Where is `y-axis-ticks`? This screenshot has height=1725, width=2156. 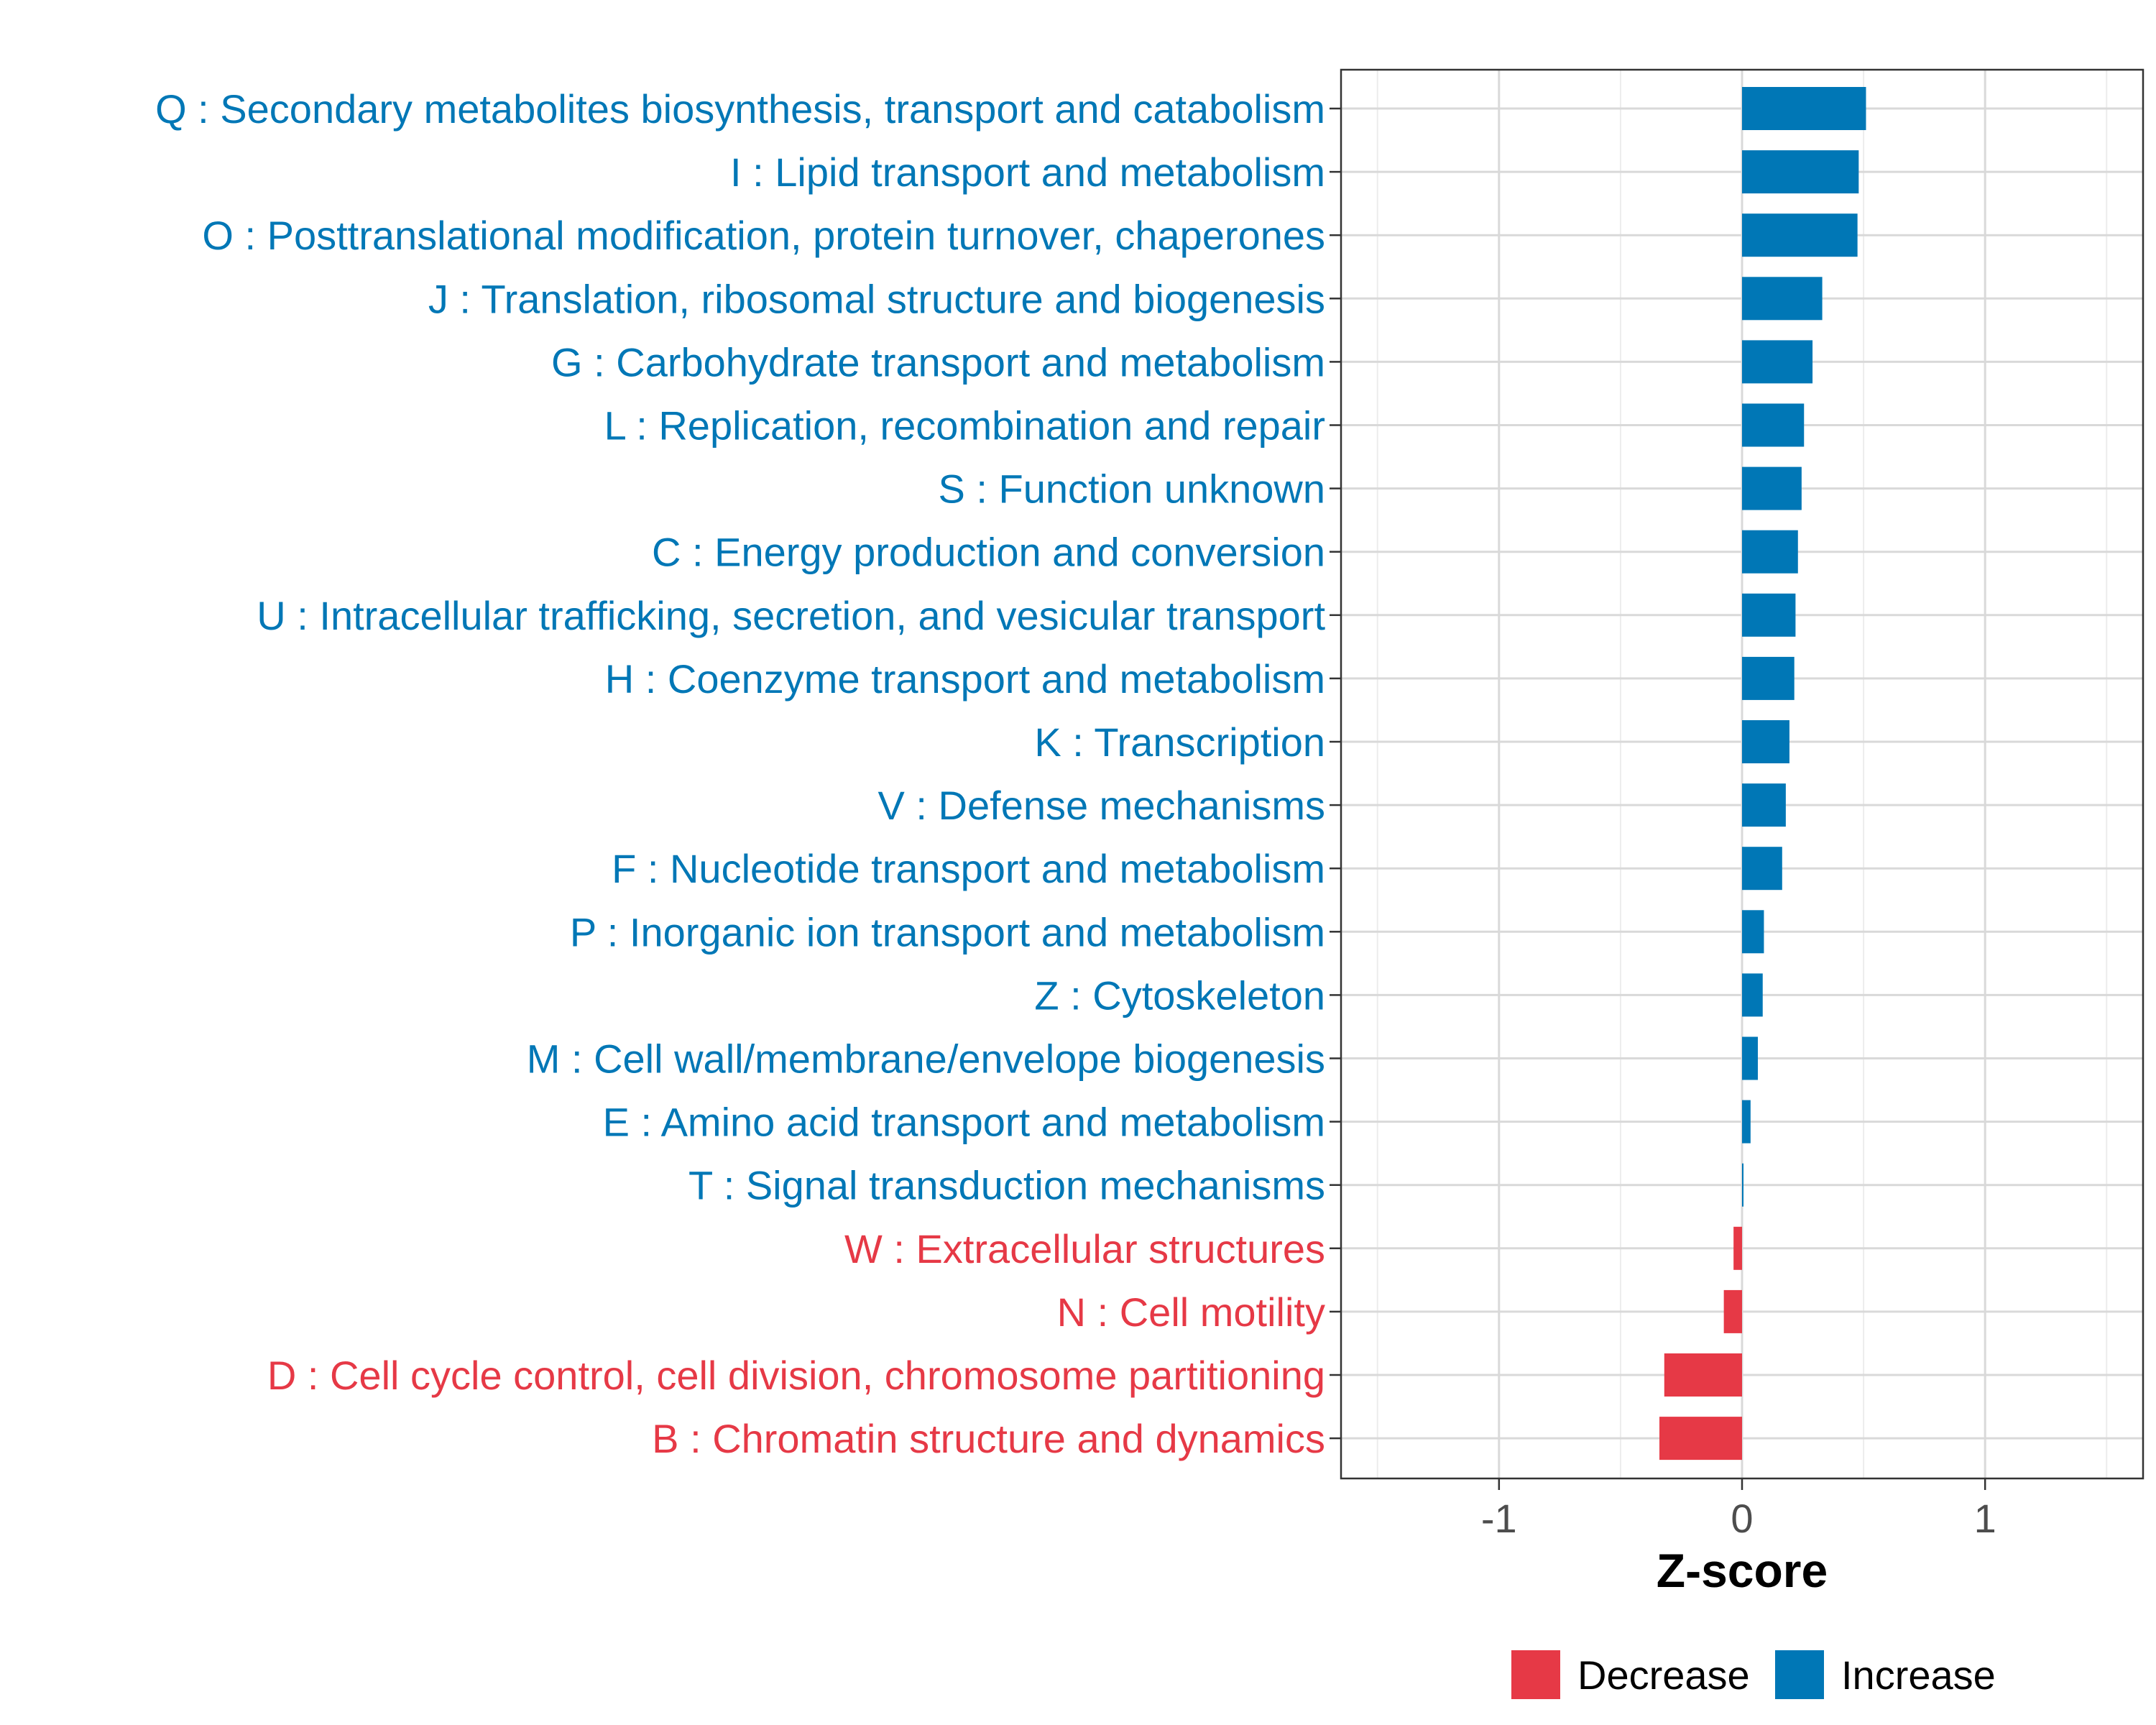 y-axis-ticks is located at coordinates (1336, 773).